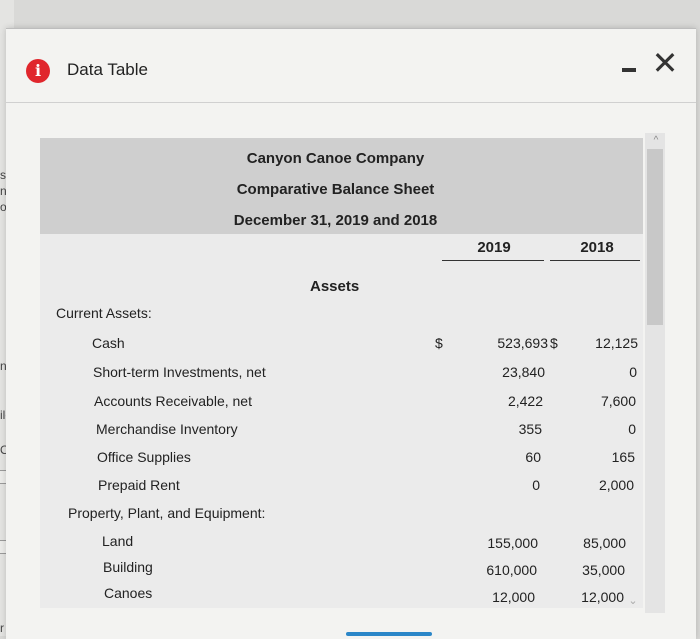  Describe the element at coordinates (533, 457) in the screenshot. I see `value-2019: 60` at that location.